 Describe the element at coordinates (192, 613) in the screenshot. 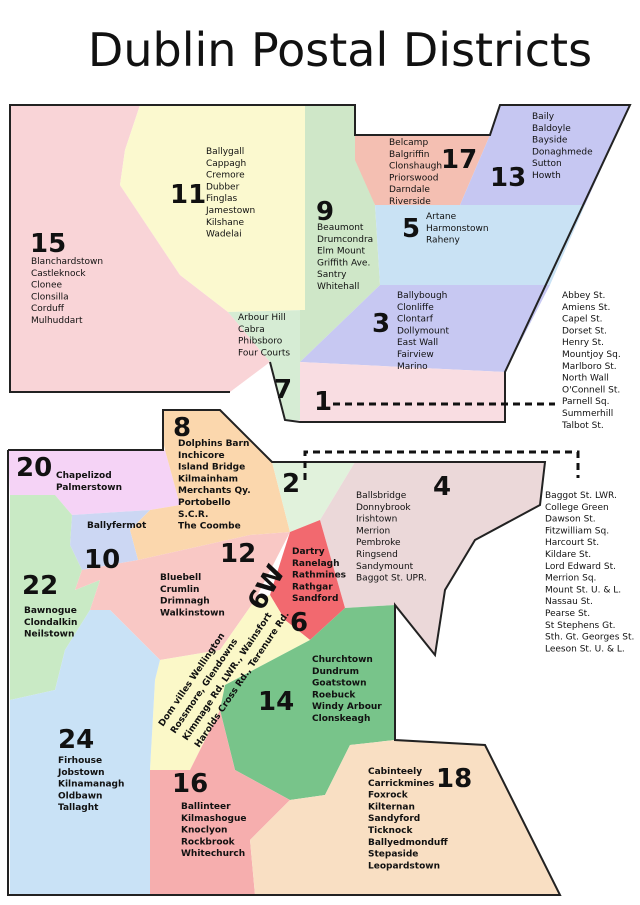

I see `district-12-area: Walkinstown` at that location.